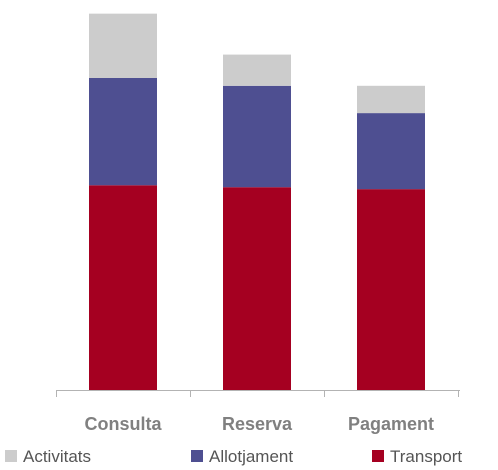 This screenshot has width=498, height=470. What do you see at coordinates (123, 424) in the screenshot?
I see `x-tick-label: Consulta` at bounding box center [123, 424].